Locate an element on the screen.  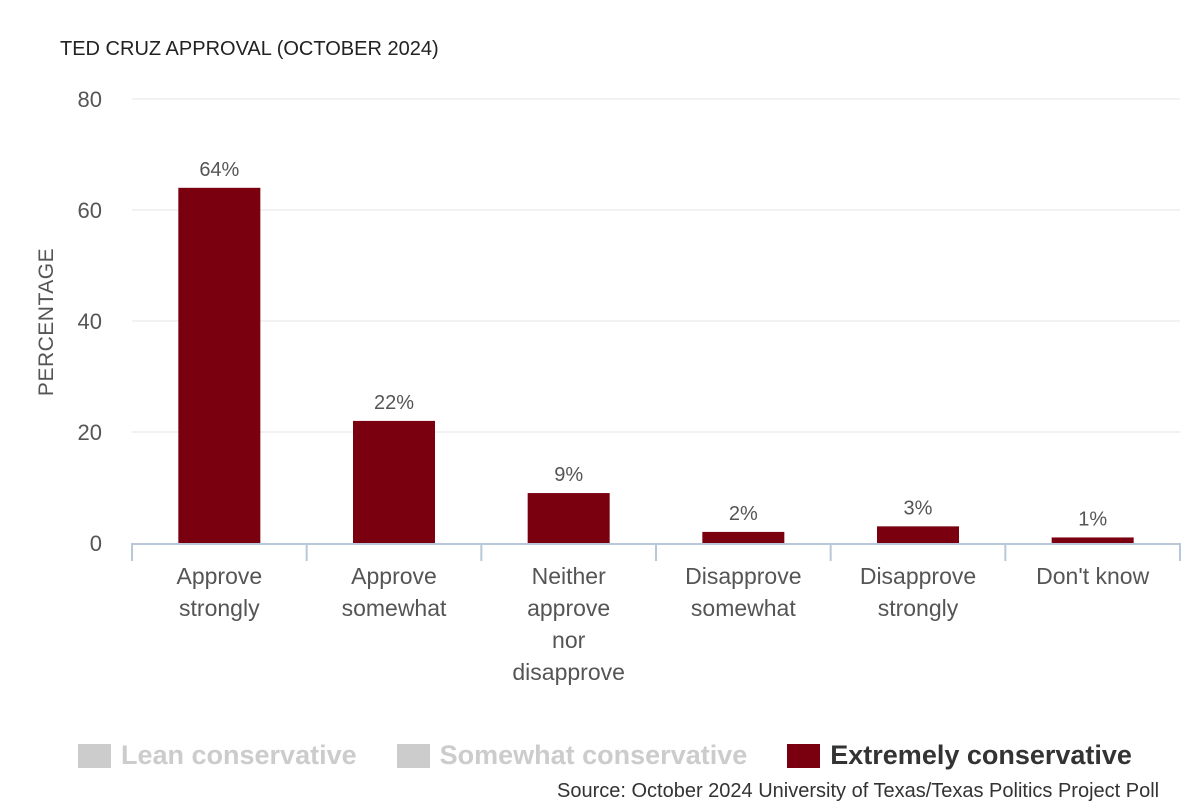
category-label: Disapprove somewhat is located at coordinates (743, 592).